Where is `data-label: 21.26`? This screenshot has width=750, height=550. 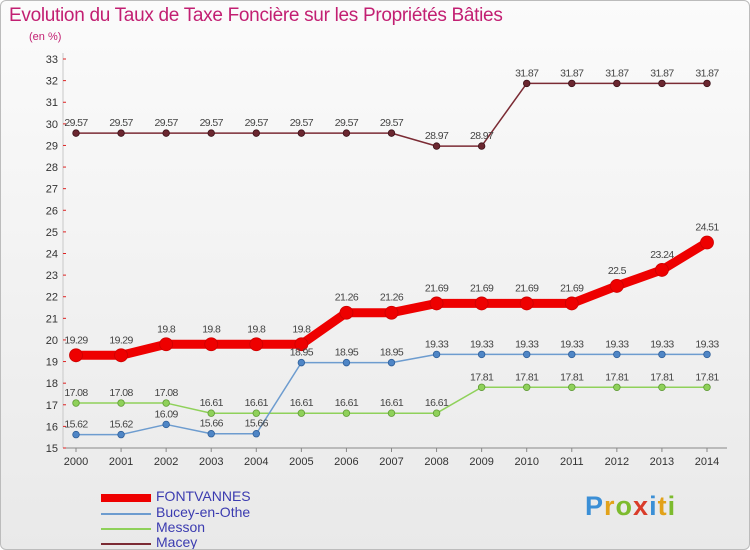 data-label: 21.26 is located at coordinates (392, 298).